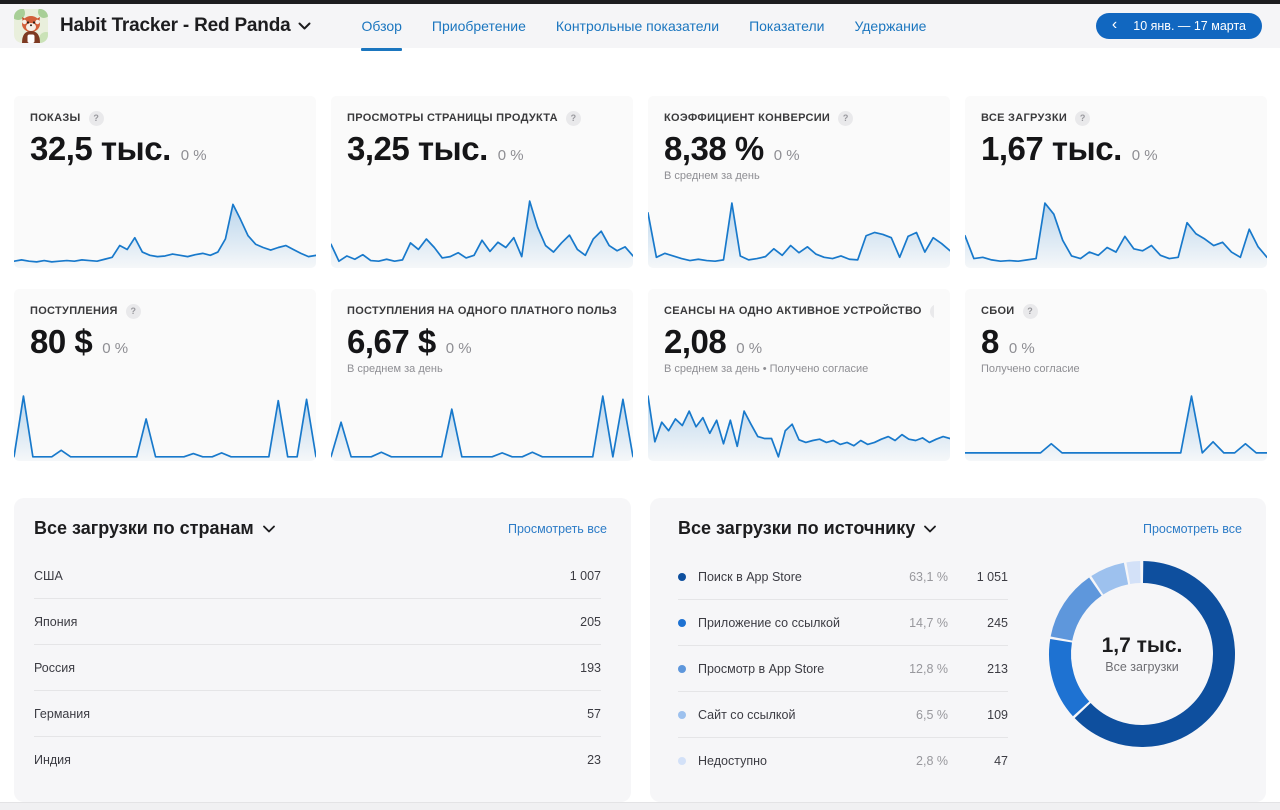  What do you see at coordinates (100, 148) in the screenshot?
I see `metric-value: 32,5 тыс.` at bounding box center [100, 148].